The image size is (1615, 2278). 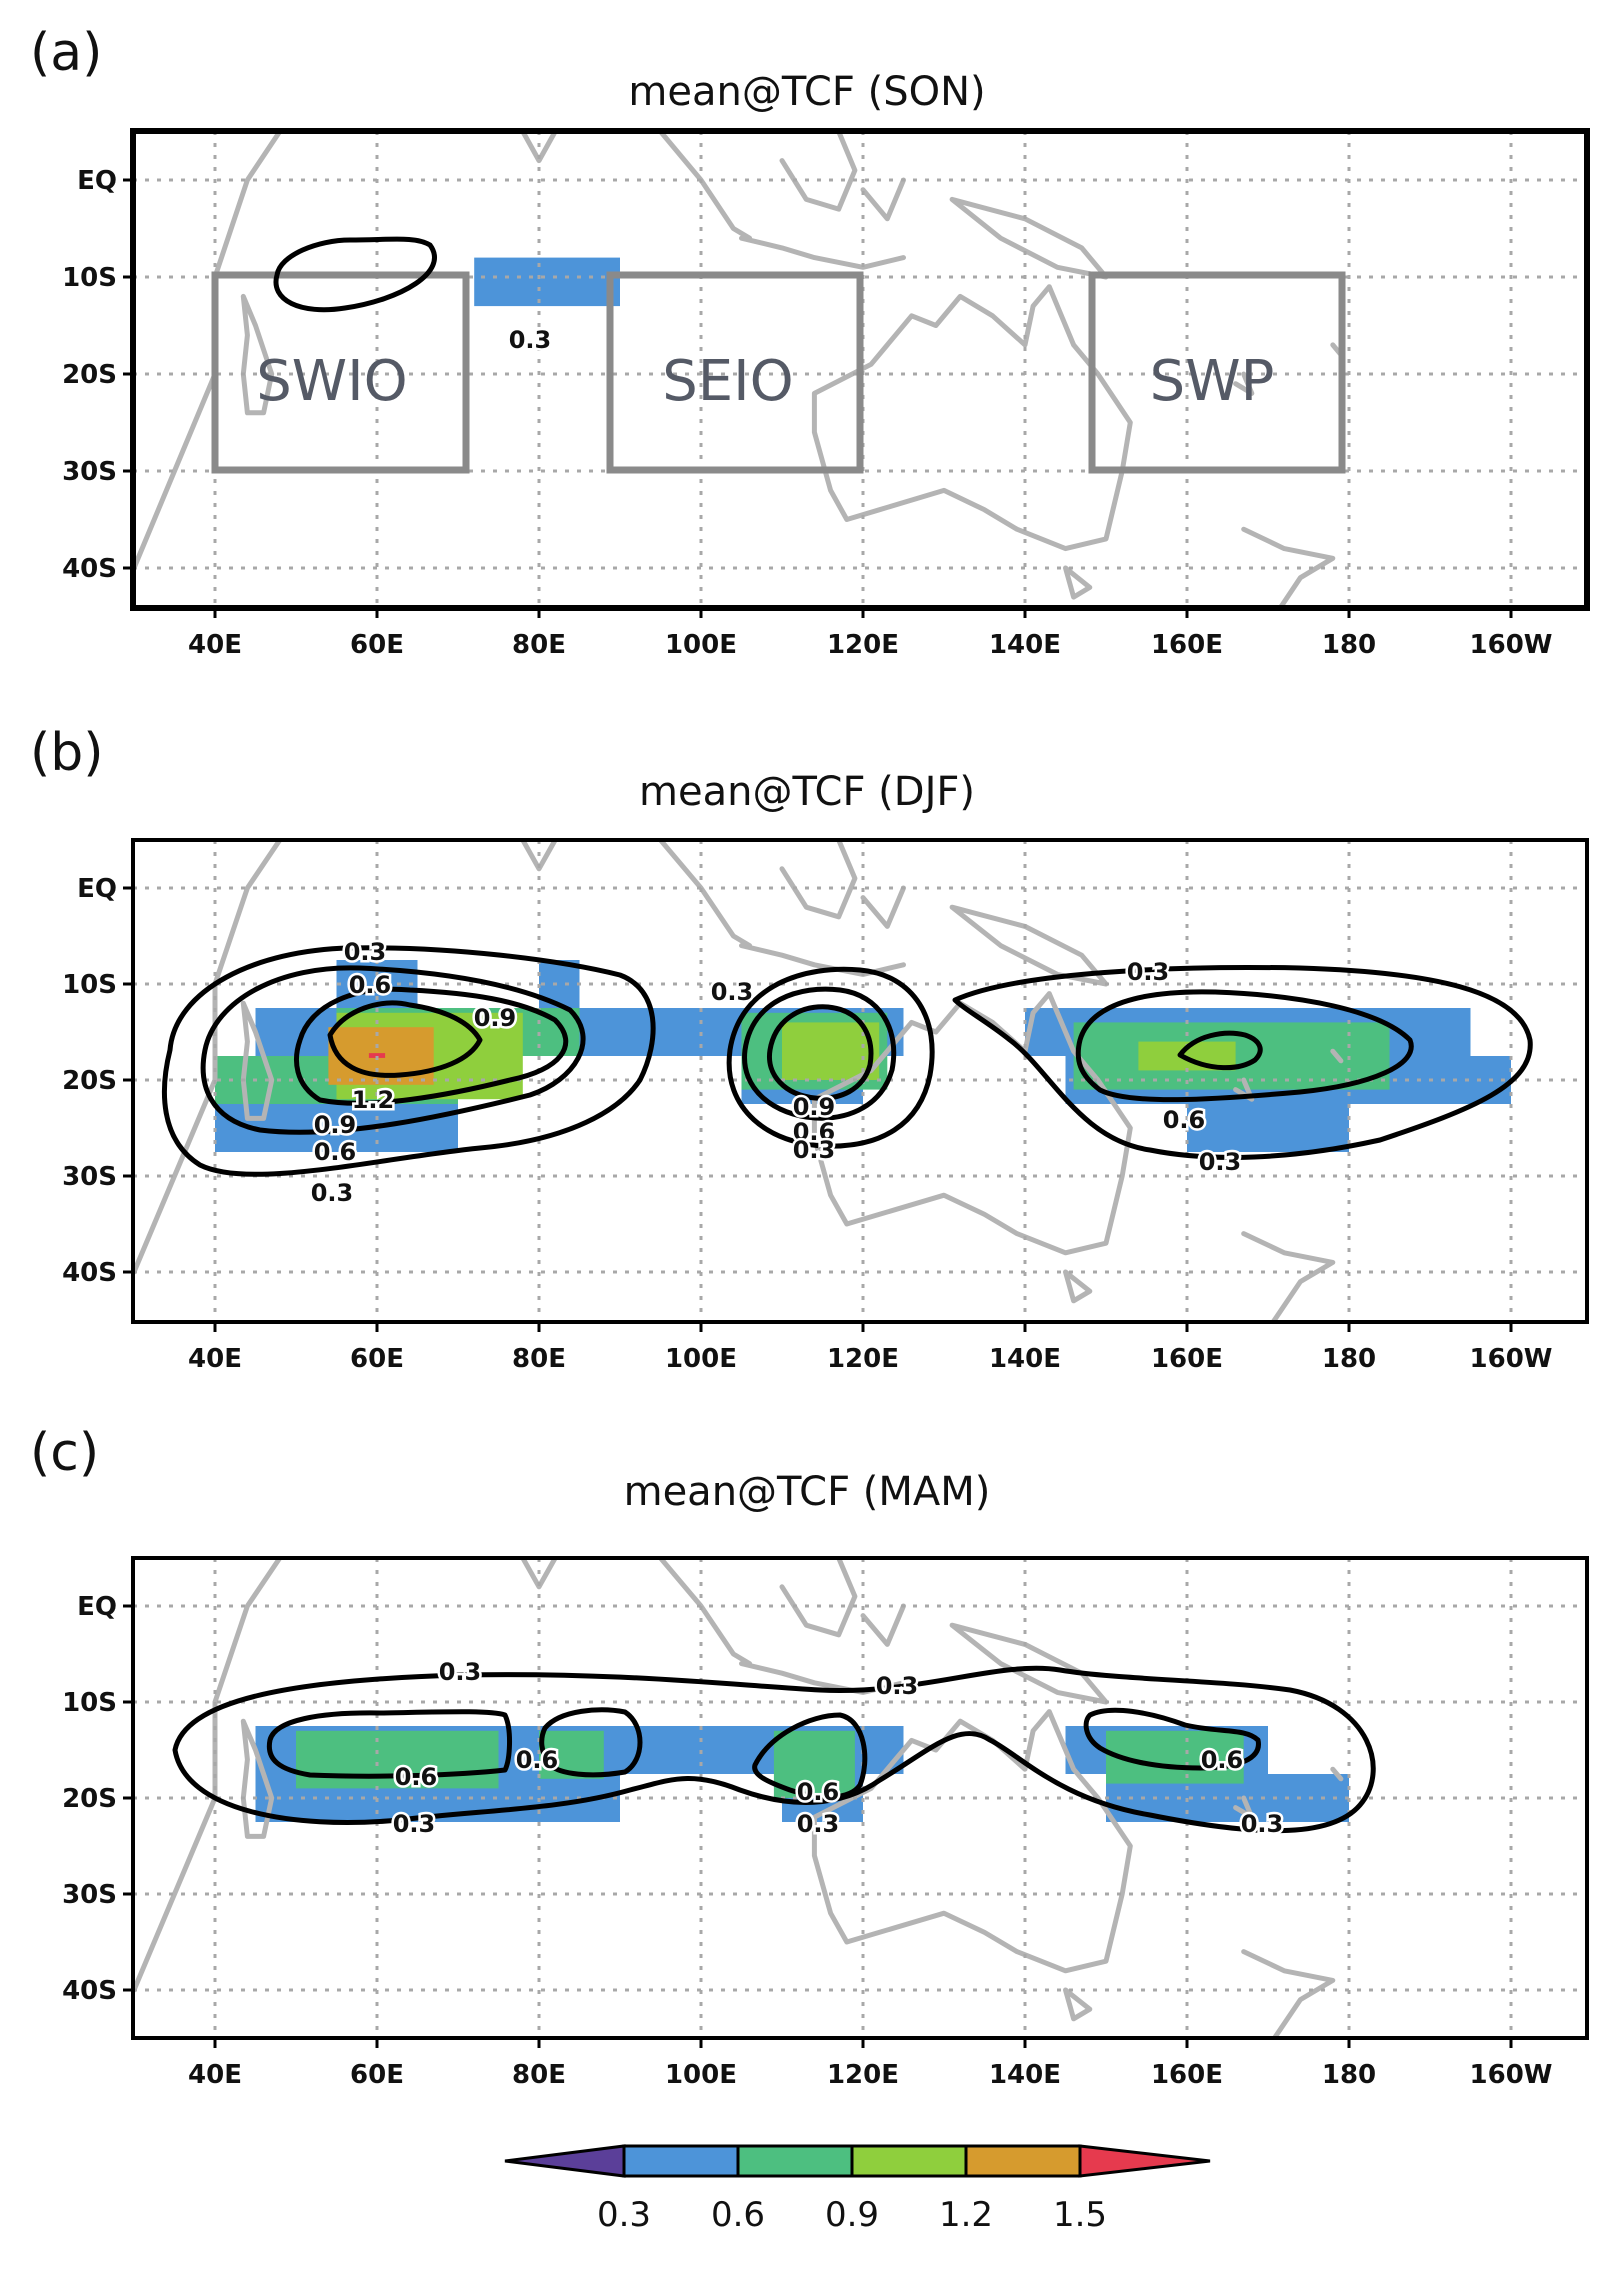 I want to click on contour-0.3-central, so click(x=830, y=1057).